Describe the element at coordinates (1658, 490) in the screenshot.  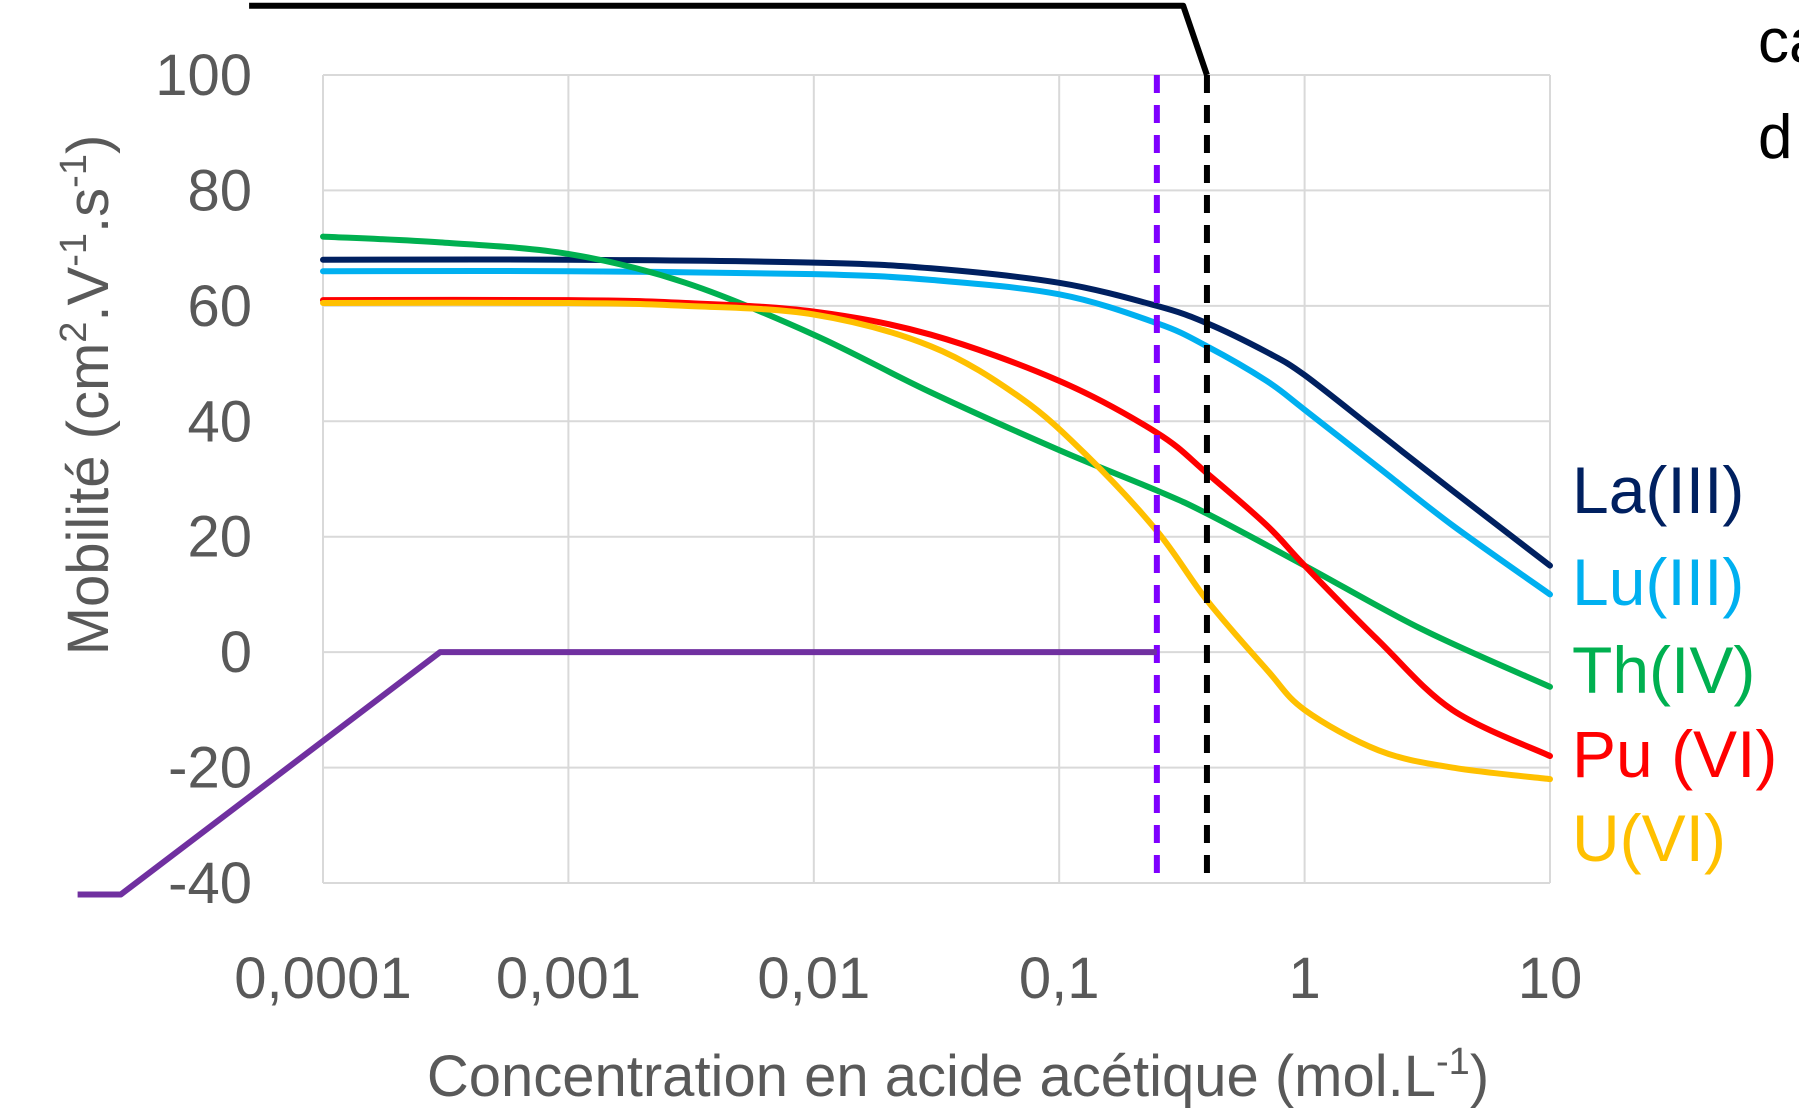
I see `series-label-la-iii: La(III)` at that location.